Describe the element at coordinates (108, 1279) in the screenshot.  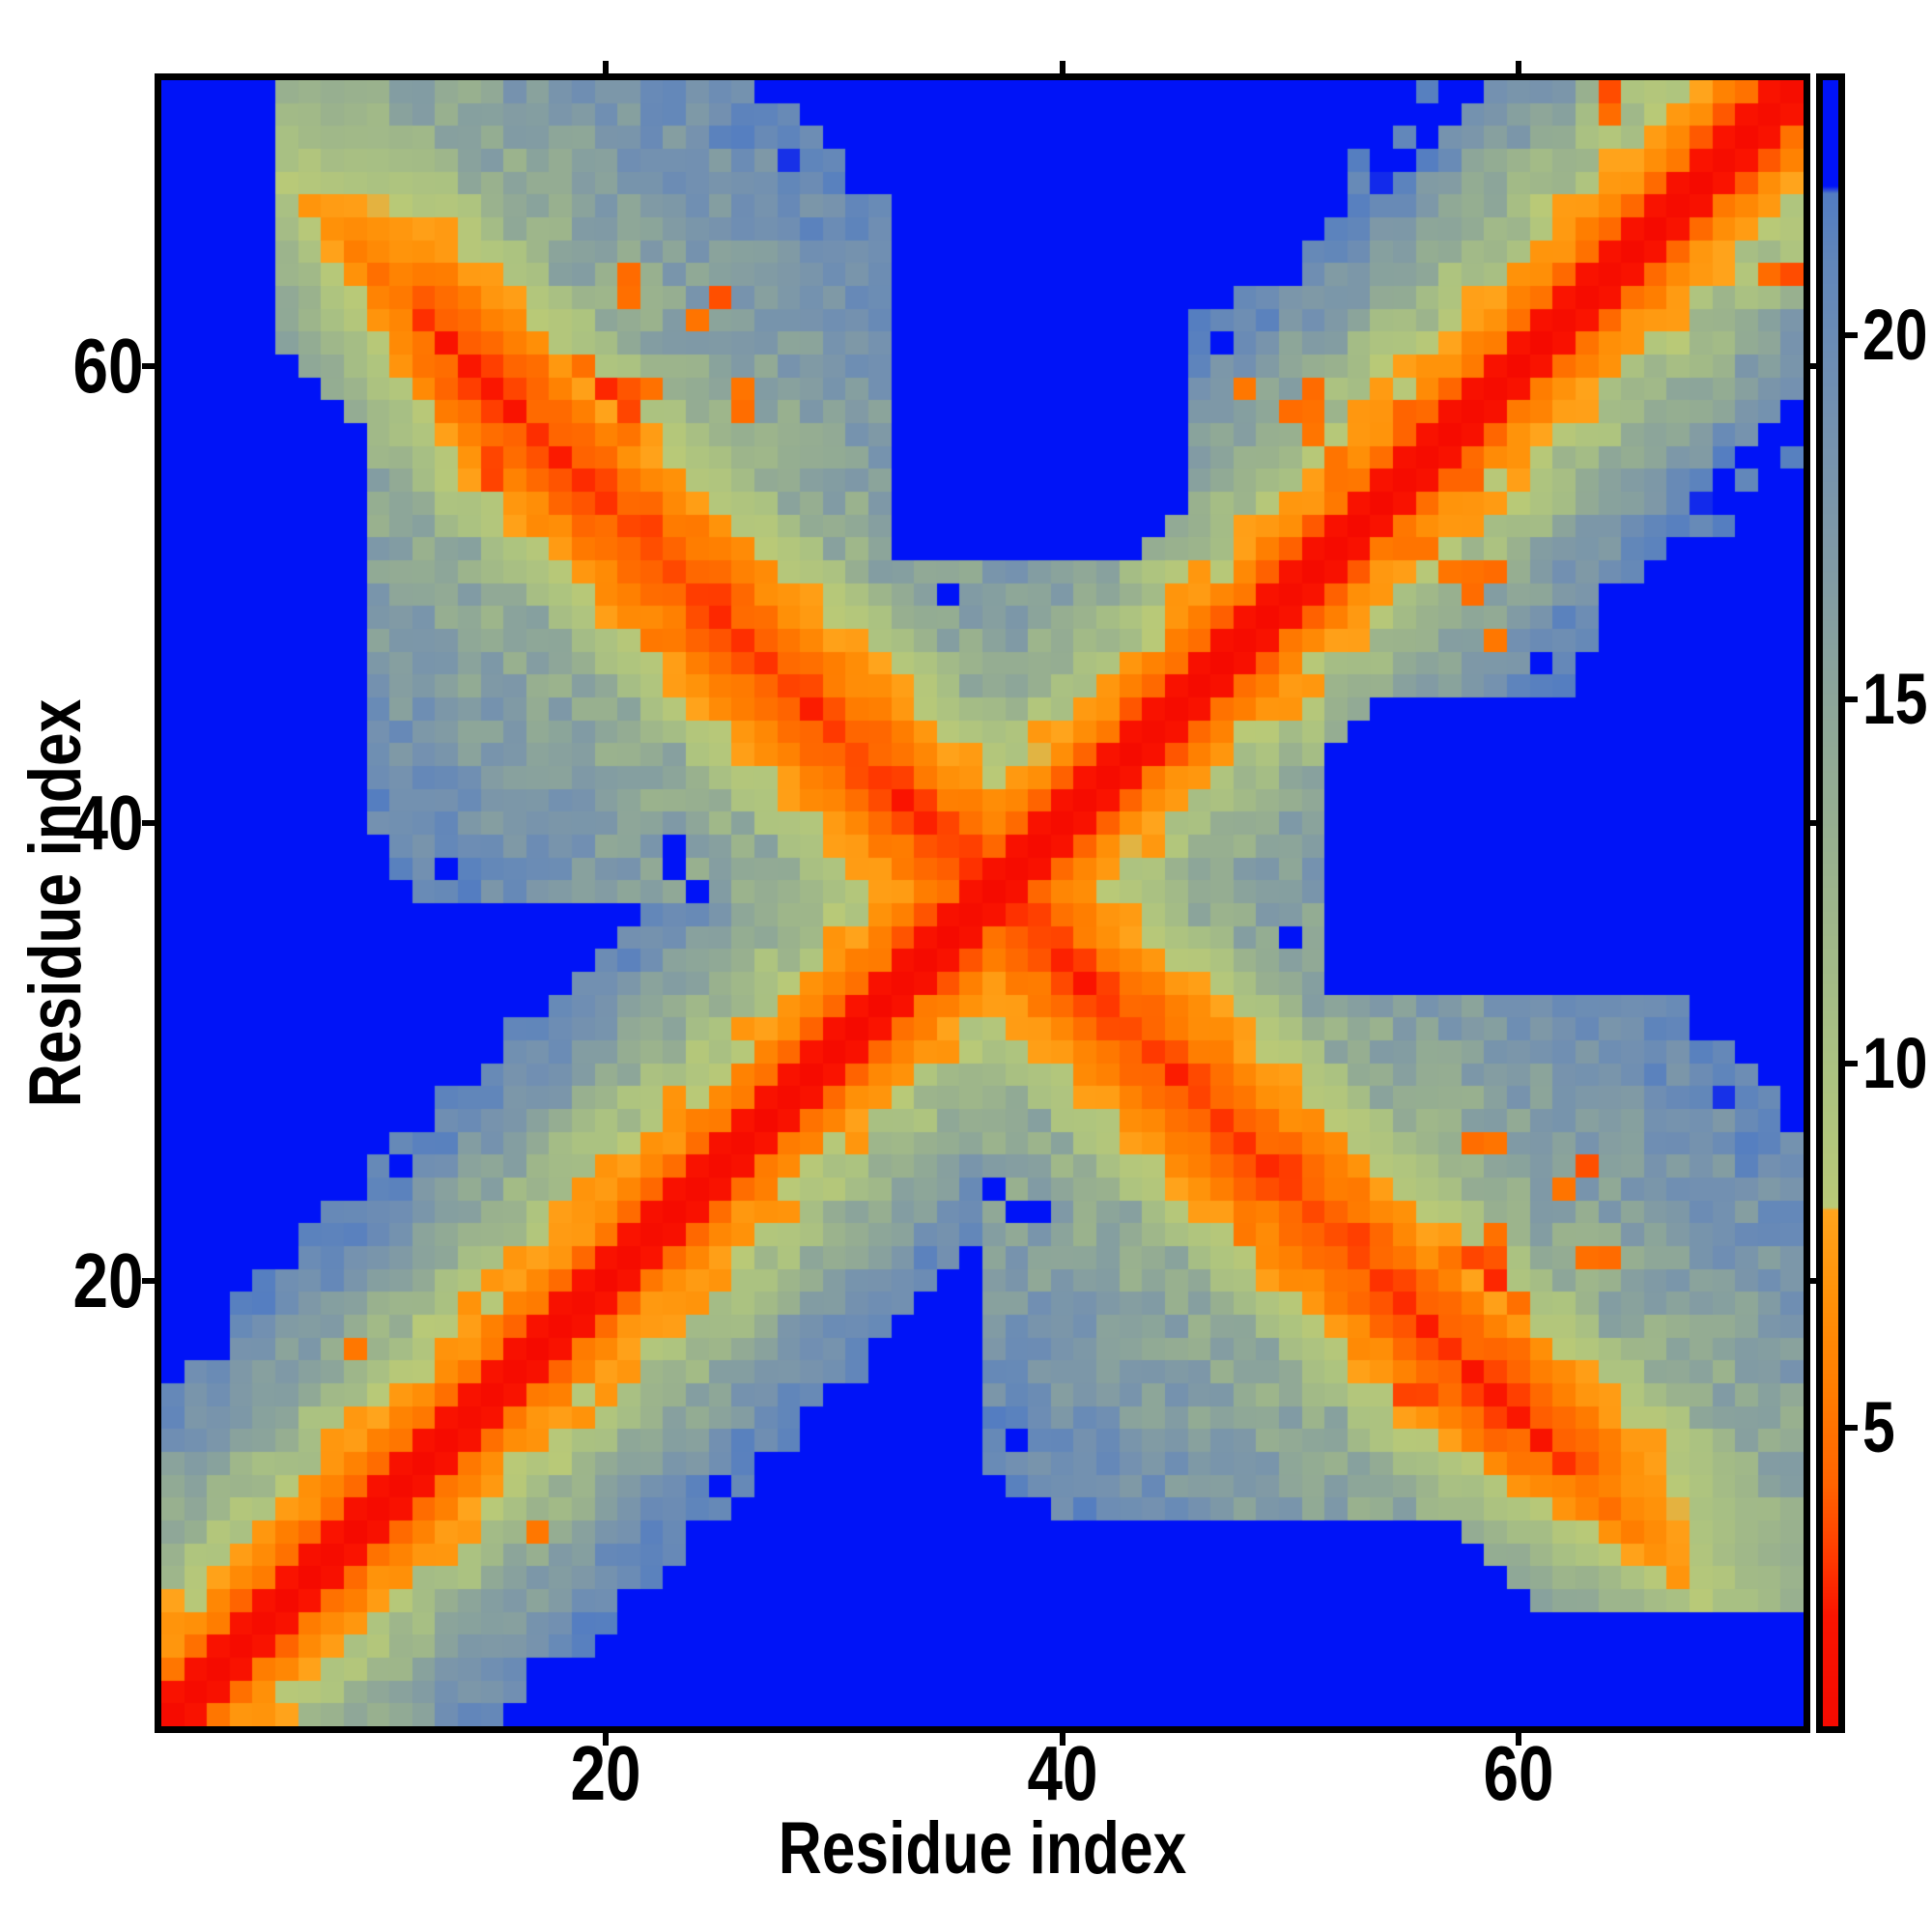
I see `y-axis-tick-label: 20` at that location.